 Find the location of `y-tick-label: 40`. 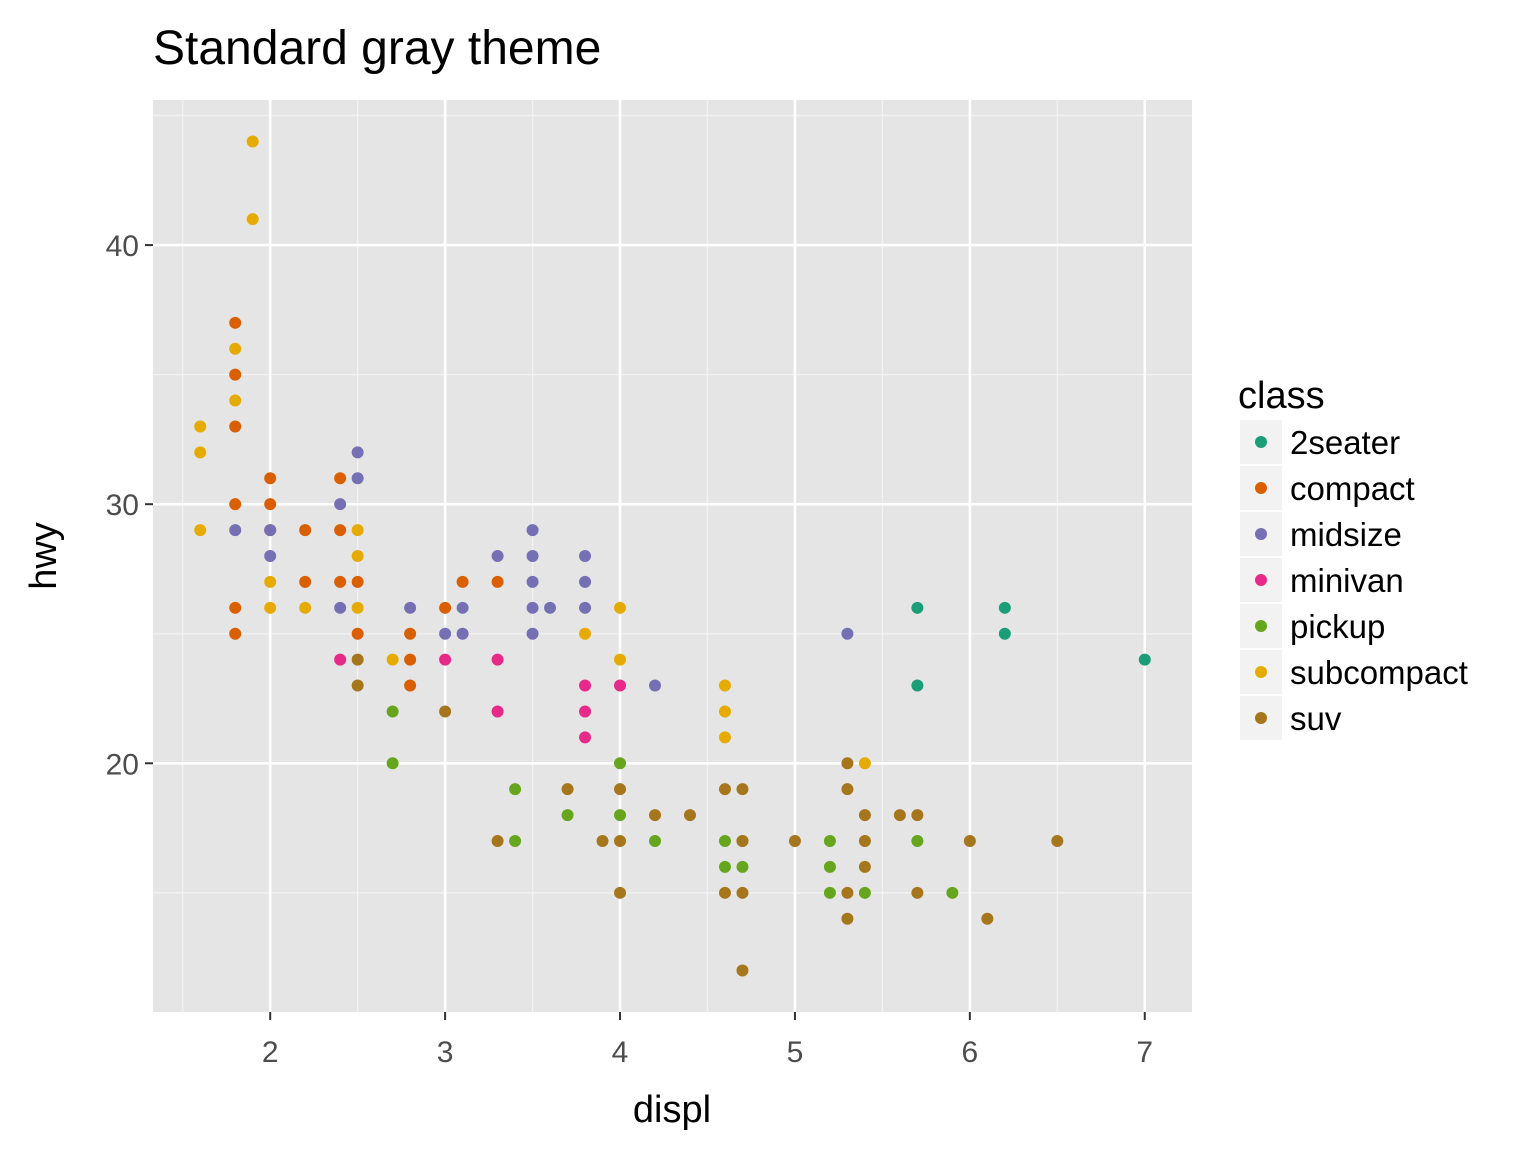

y-tick-label: 40 is located at coordinates (122, 246).